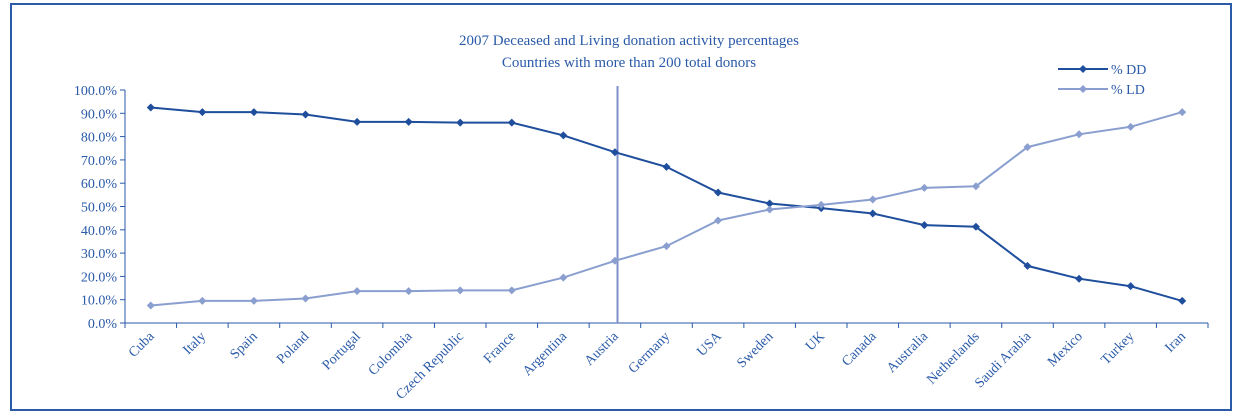  I want to click on y-tick-label: 30.0%, so click(99, 254).